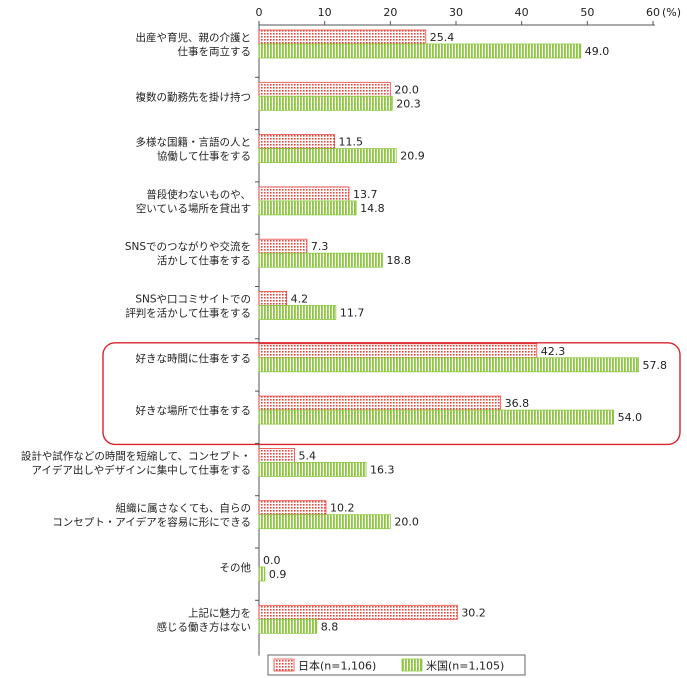  Describe the element at coordinates (390, 12) in the screenshot. I see `x-tick-label: 20` at that location.